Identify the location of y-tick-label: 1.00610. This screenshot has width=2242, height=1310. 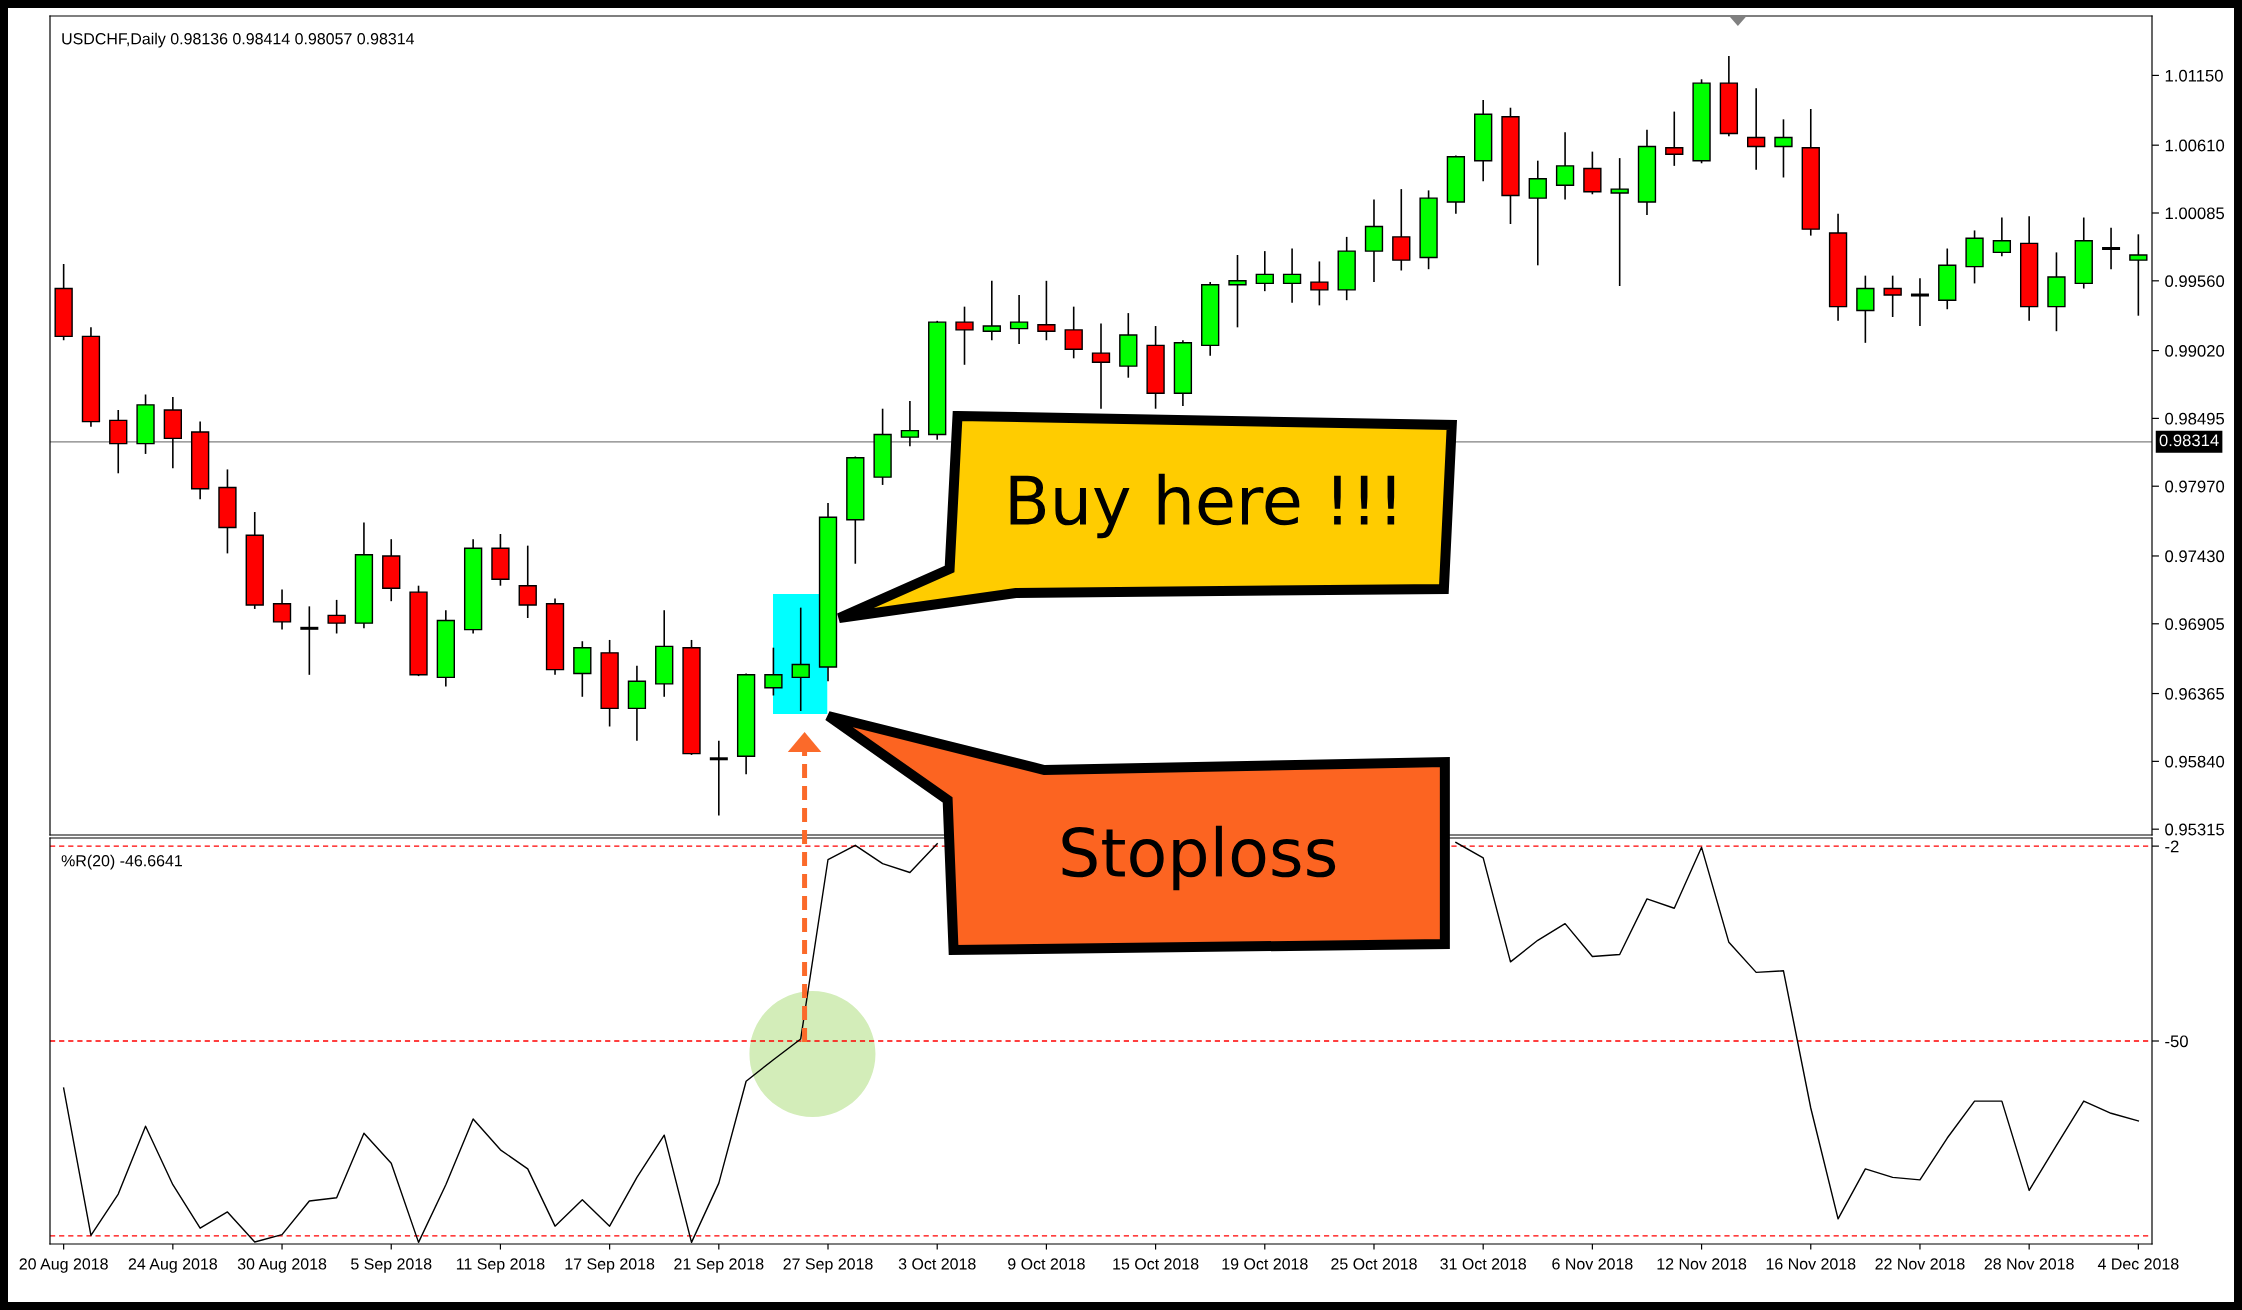
(2195, 145).